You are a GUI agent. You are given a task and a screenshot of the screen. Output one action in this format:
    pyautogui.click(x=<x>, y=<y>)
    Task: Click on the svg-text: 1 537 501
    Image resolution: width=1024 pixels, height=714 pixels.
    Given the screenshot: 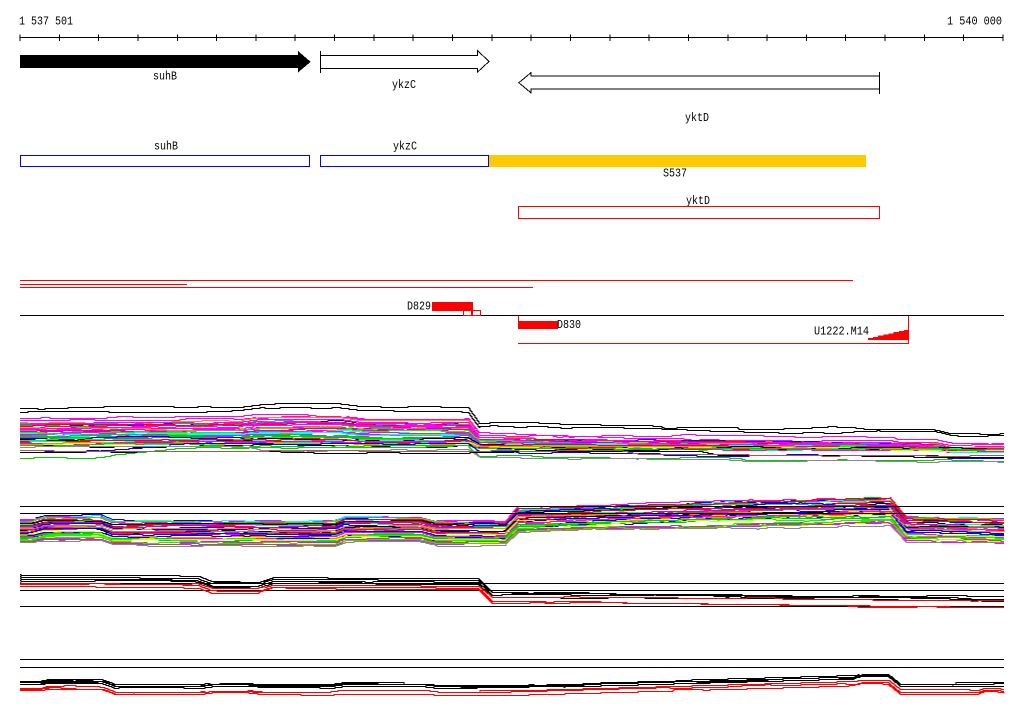 What is the action you would take?
    pyautogui.click(x=46, y=22)
    